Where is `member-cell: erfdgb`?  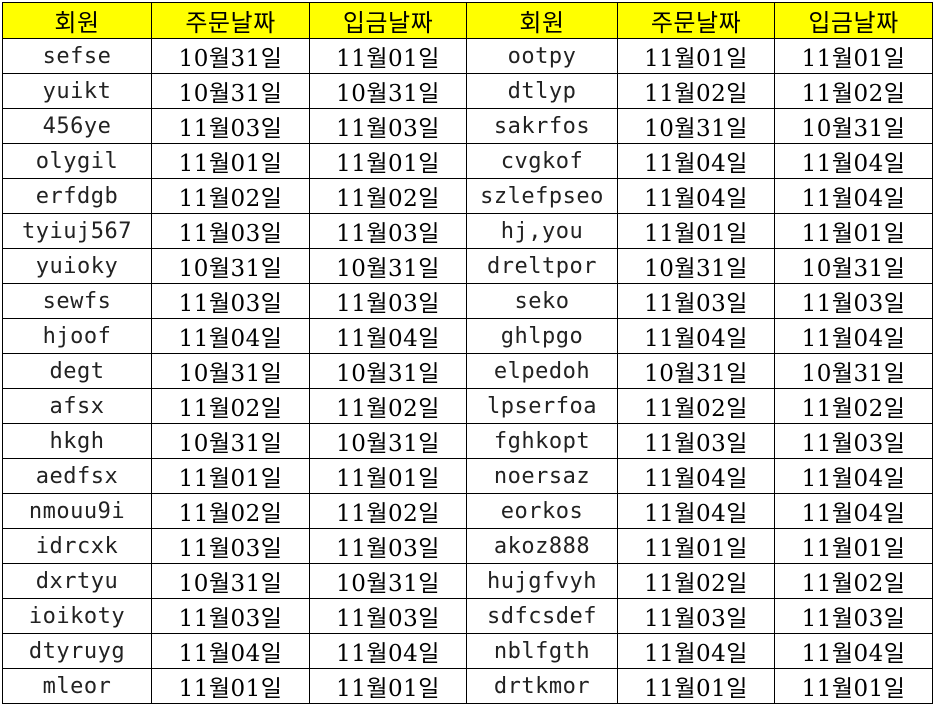
member-cell: erfdgb is located at coordinates (77, 196).